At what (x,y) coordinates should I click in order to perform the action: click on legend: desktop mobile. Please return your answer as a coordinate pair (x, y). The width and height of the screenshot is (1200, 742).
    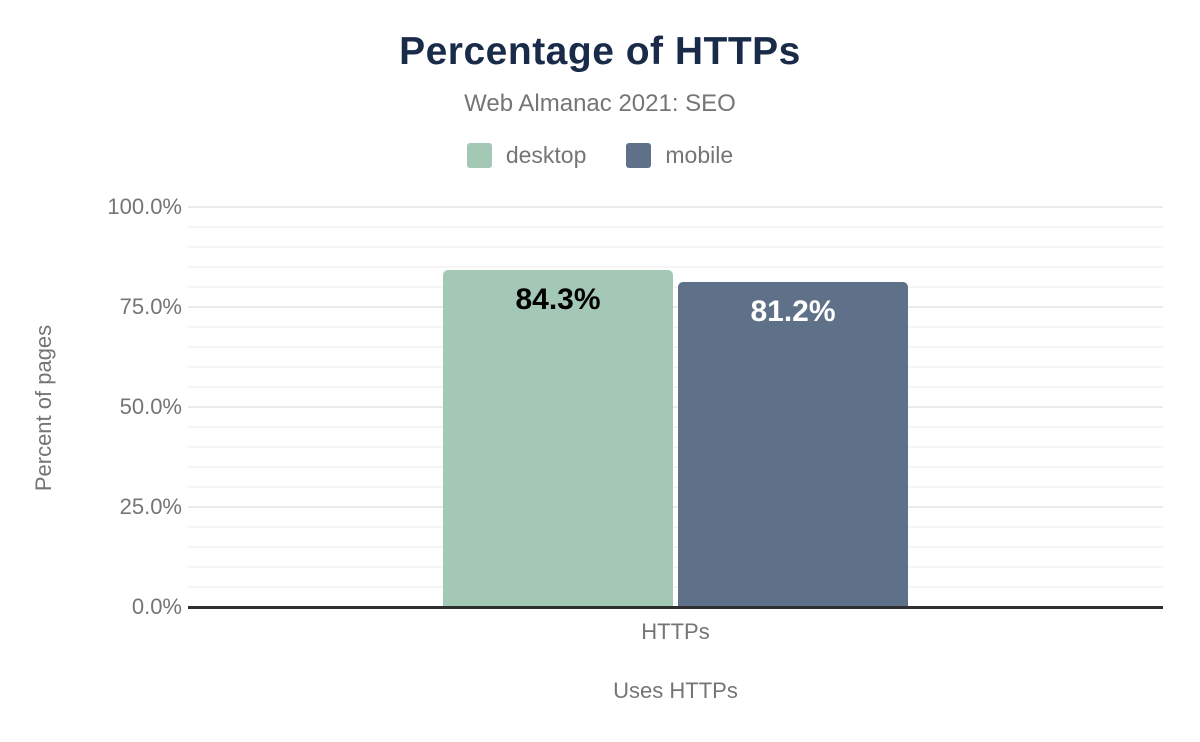
    Looking at the image, I should click on (600, 155).